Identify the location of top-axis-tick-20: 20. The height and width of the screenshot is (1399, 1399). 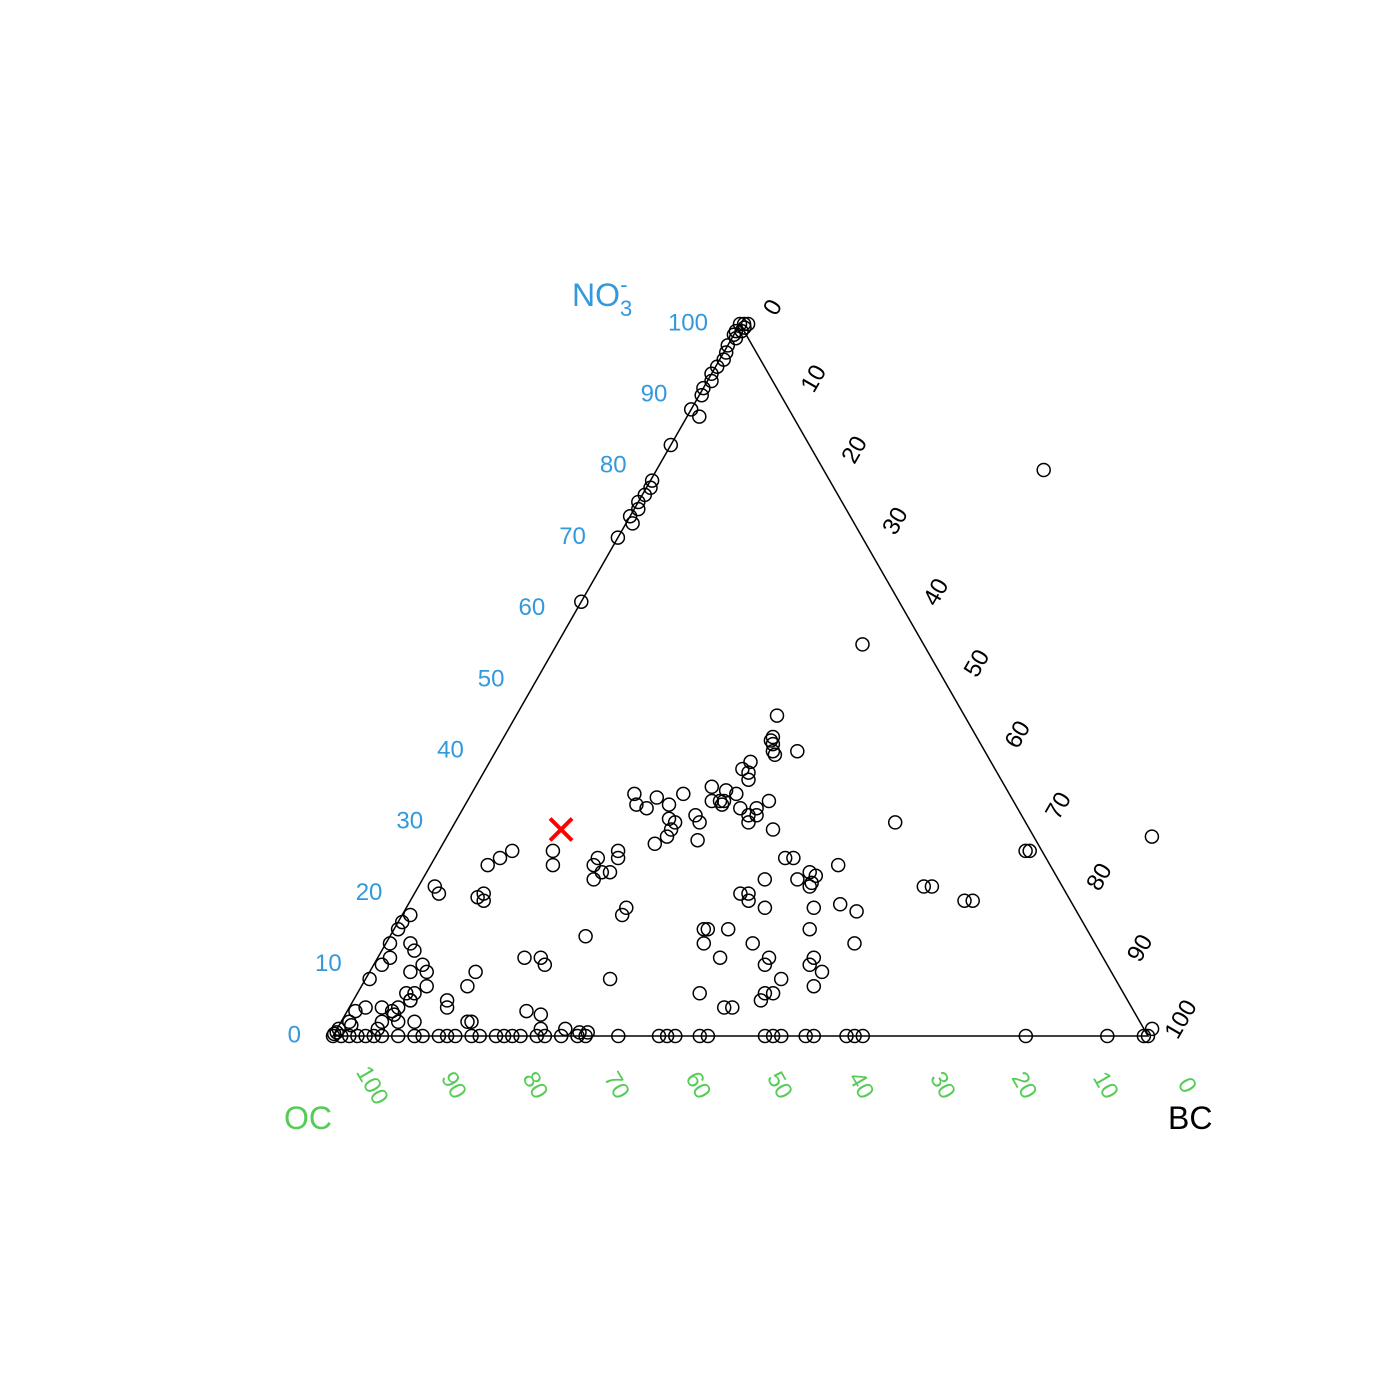
(369, 892).